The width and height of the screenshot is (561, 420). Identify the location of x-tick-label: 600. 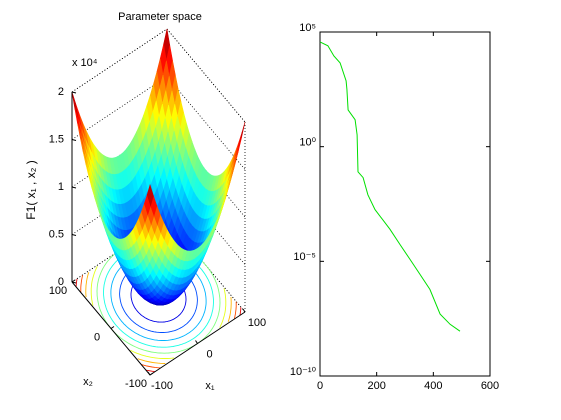
(490, 386).